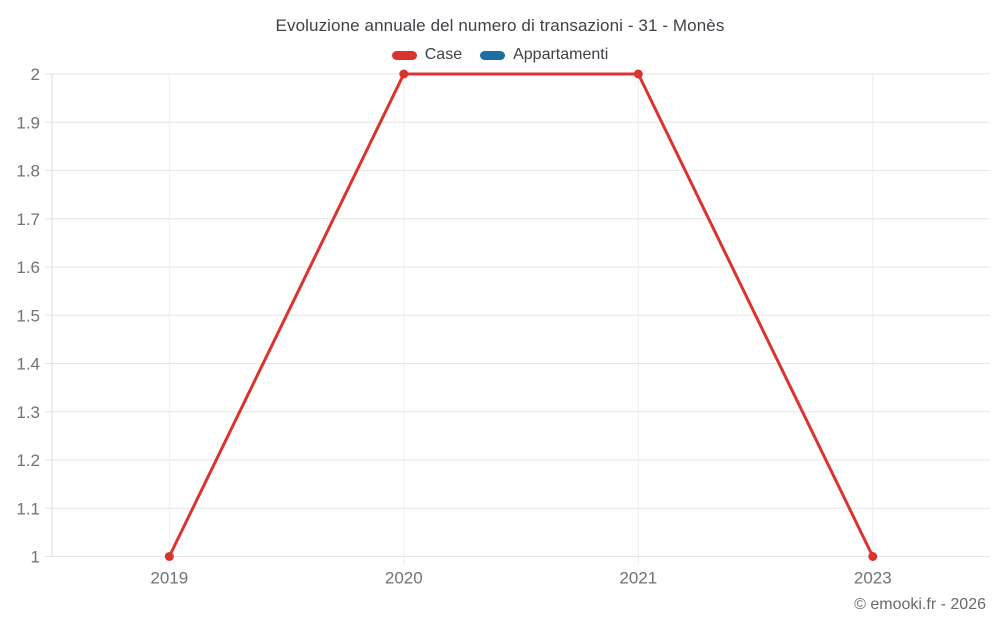 Image resolution: width=1000 pixels, height=625 pixels. I want to click on legend-item-appartamenti: Appartamenti, so click(544, 55).